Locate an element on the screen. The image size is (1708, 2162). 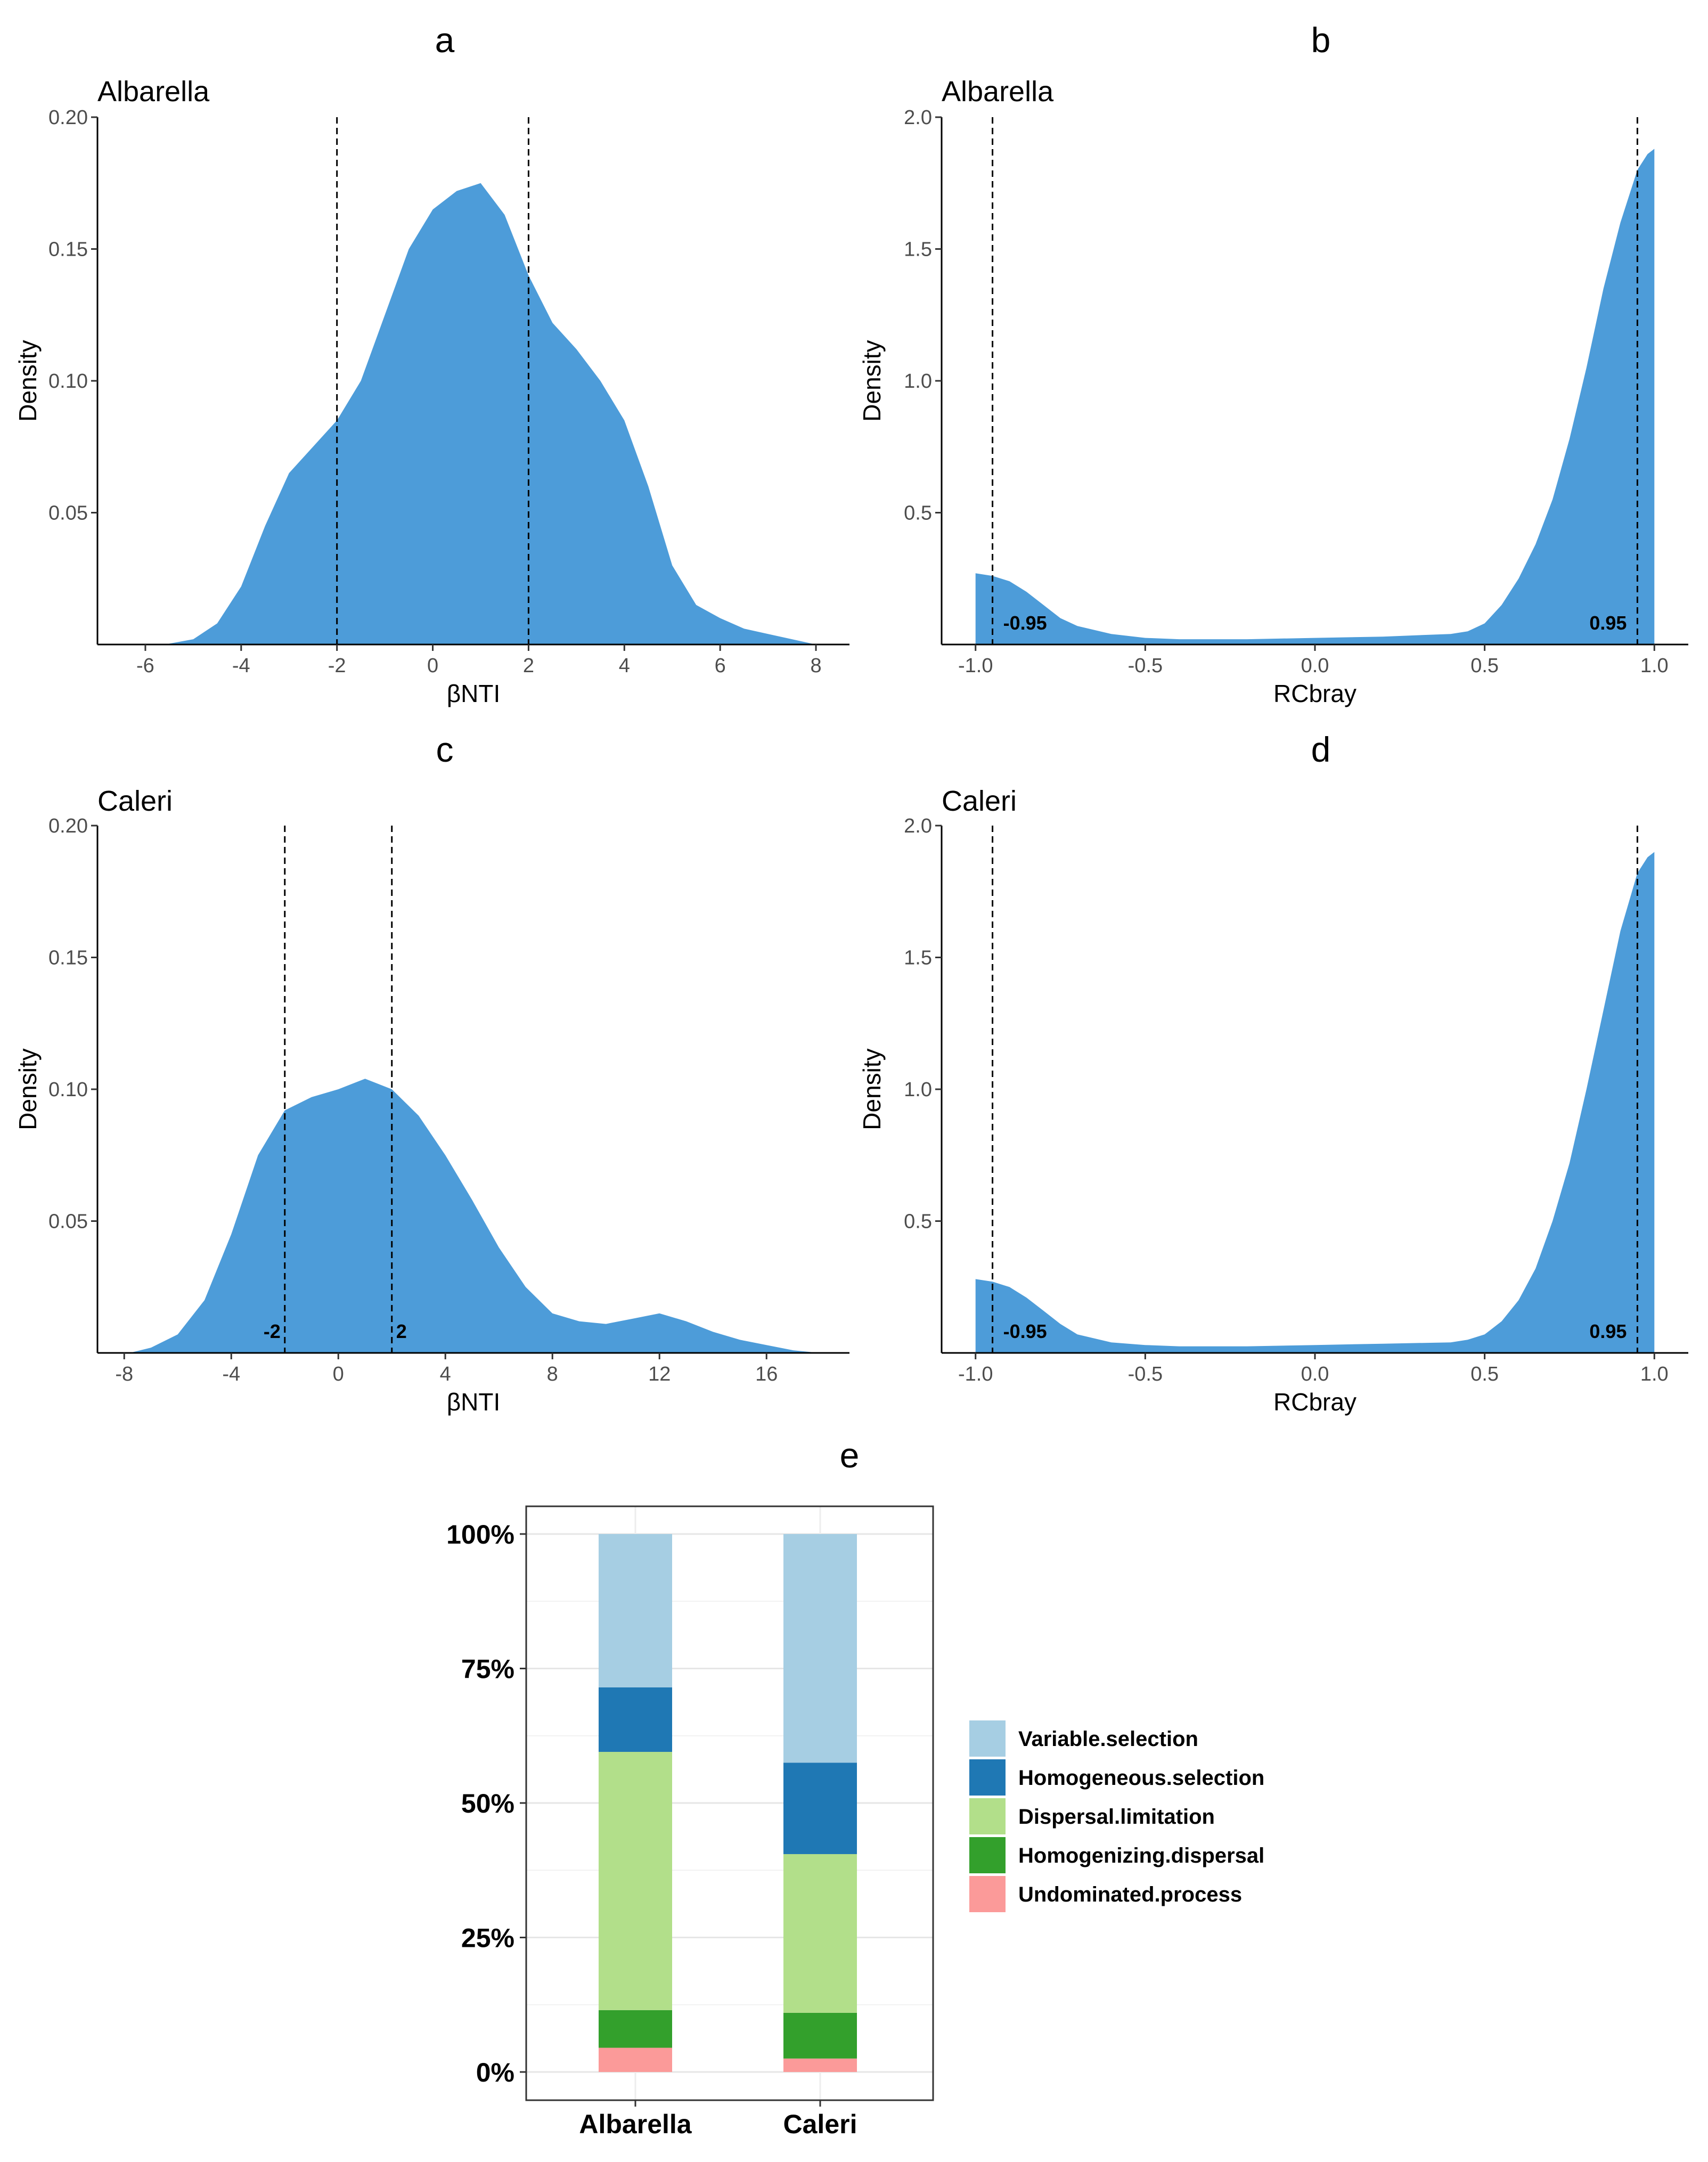
panel-a-title: Albarella is located at coordinates (154, 92).